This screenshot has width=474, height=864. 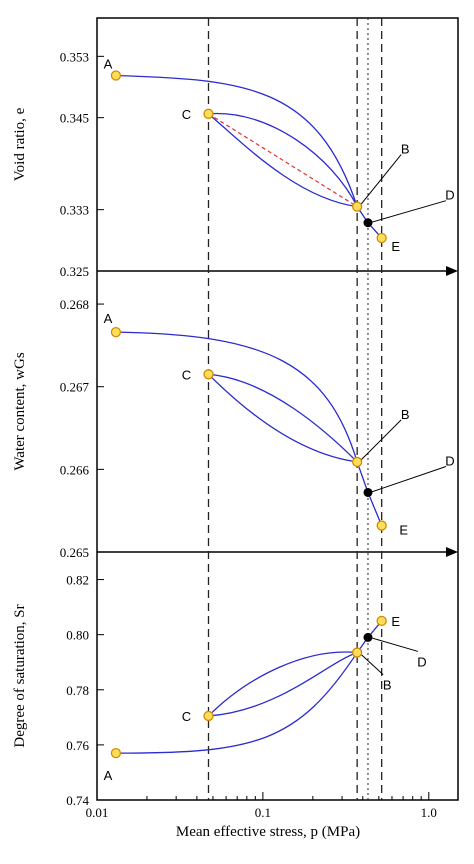 I want to click on y-tick-label: 0.82, so click(x=77, y=580).